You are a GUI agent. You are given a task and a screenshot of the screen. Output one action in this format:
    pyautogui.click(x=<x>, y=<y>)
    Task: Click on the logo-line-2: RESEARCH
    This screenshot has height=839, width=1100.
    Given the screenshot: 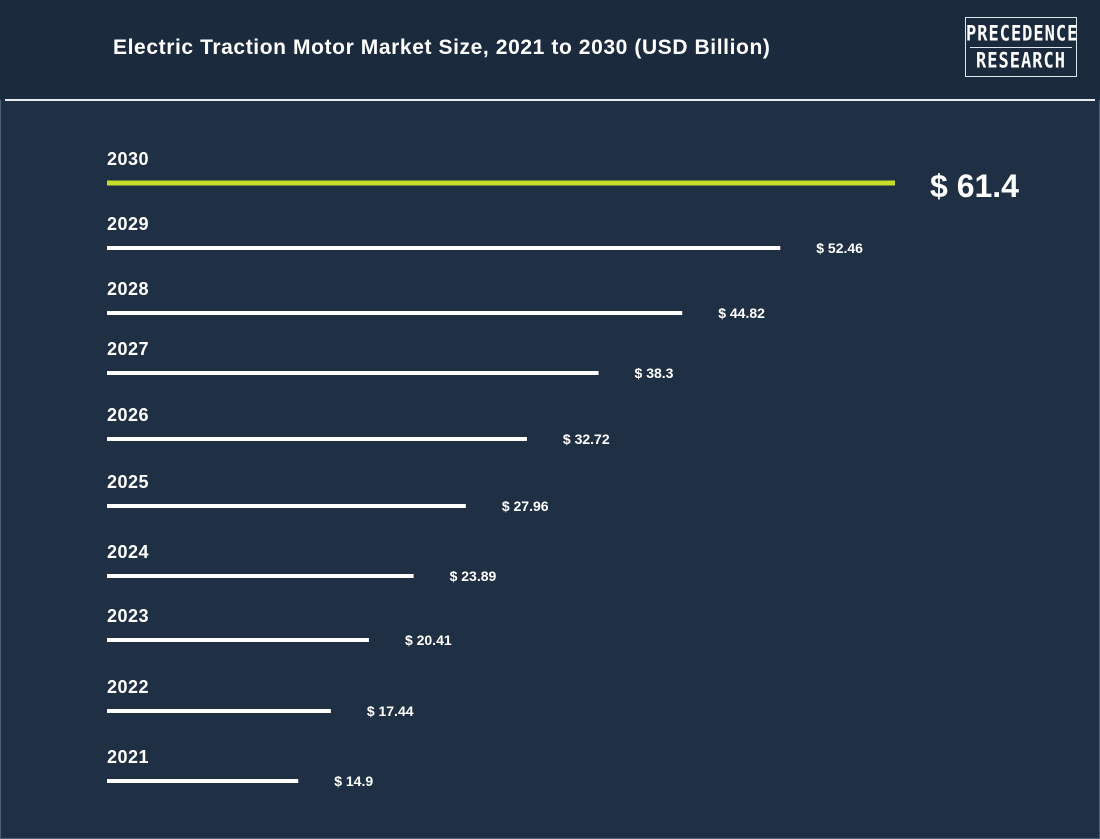 What is the action you would take?
    pyautogui.click(x=1021, y=61)
    